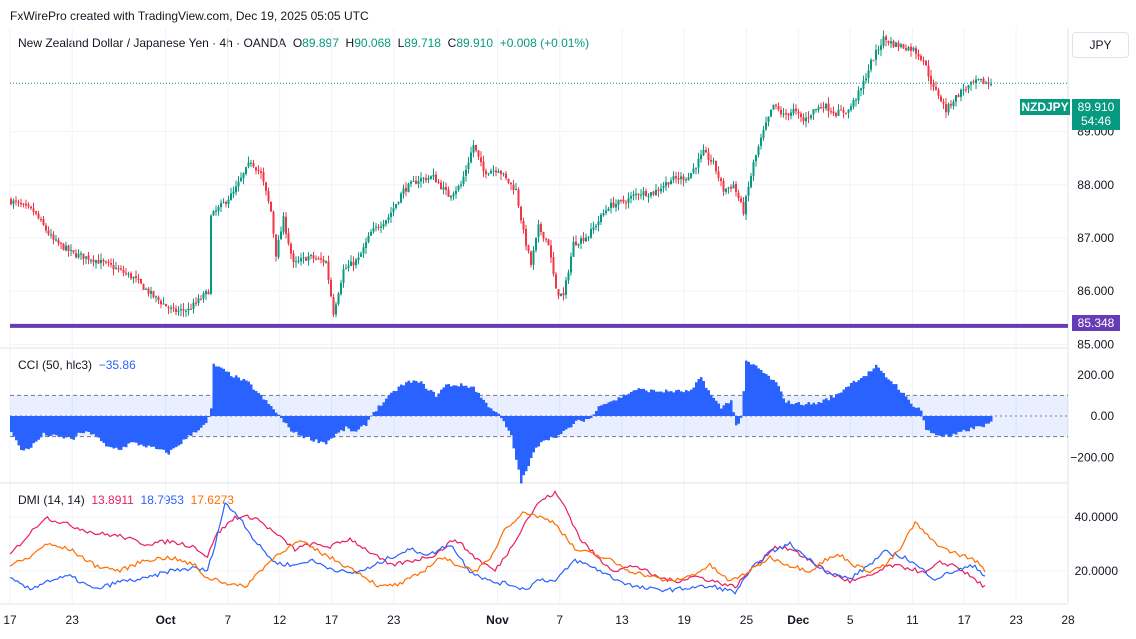 The image size is (1136, 639). What do you see at coordinates (1100, 45) in the screenshot?
I see `currency-button: JPY` at bounding box center [1100, 45].